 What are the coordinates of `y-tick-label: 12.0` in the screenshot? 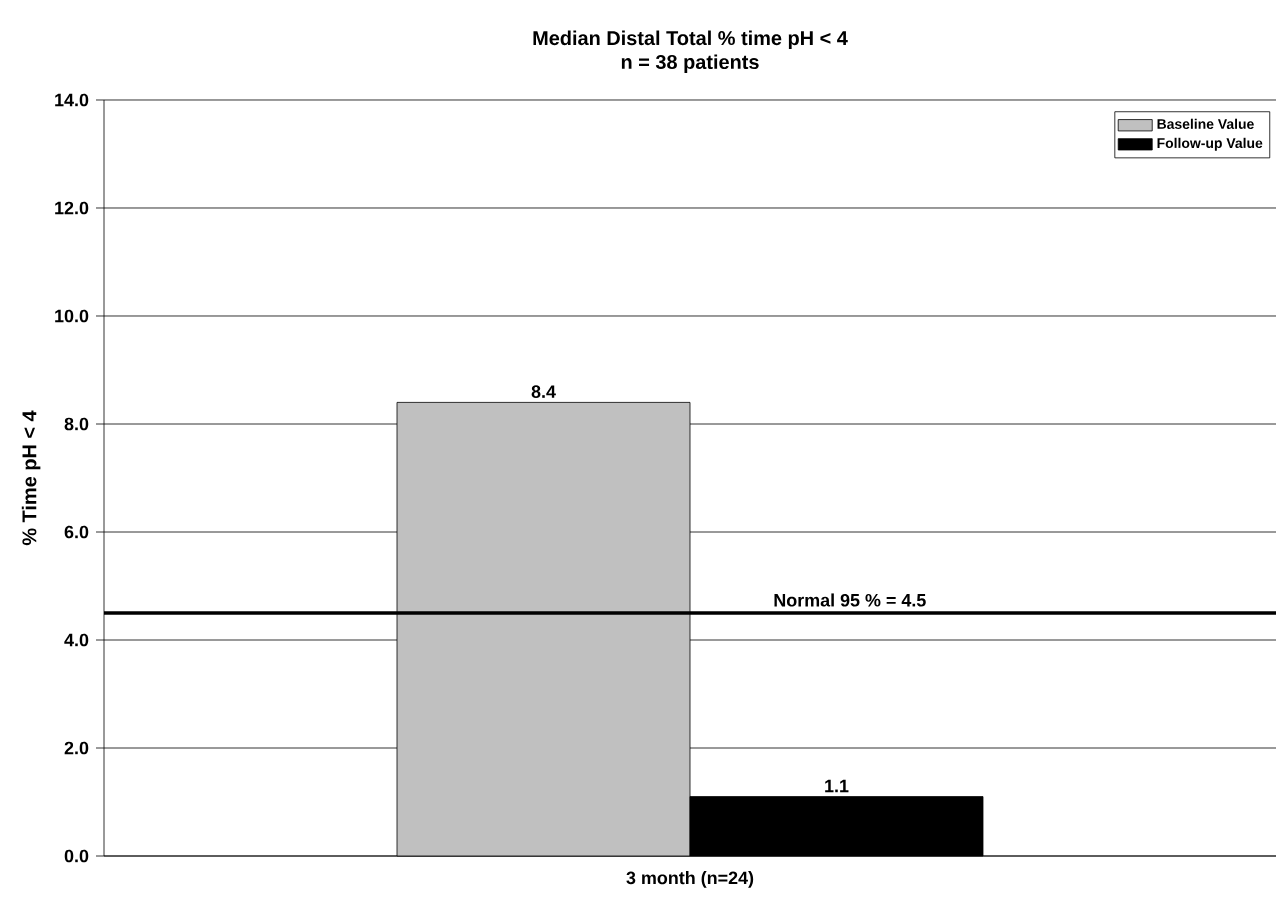 It's located at (72, 208).